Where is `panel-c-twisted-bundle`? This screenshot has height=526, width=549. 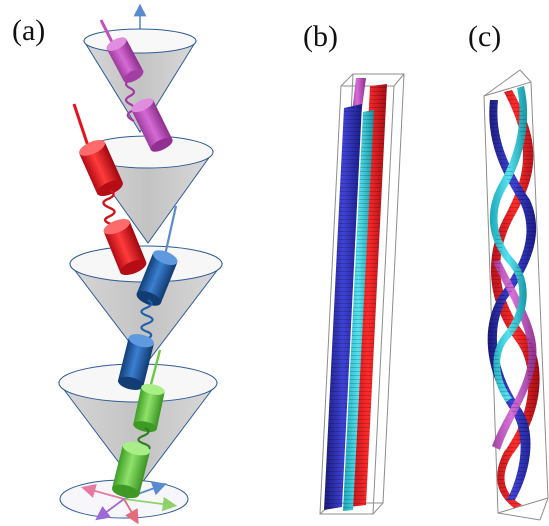 panel-c-twisted-bundle is located at coordinates (516, 295).